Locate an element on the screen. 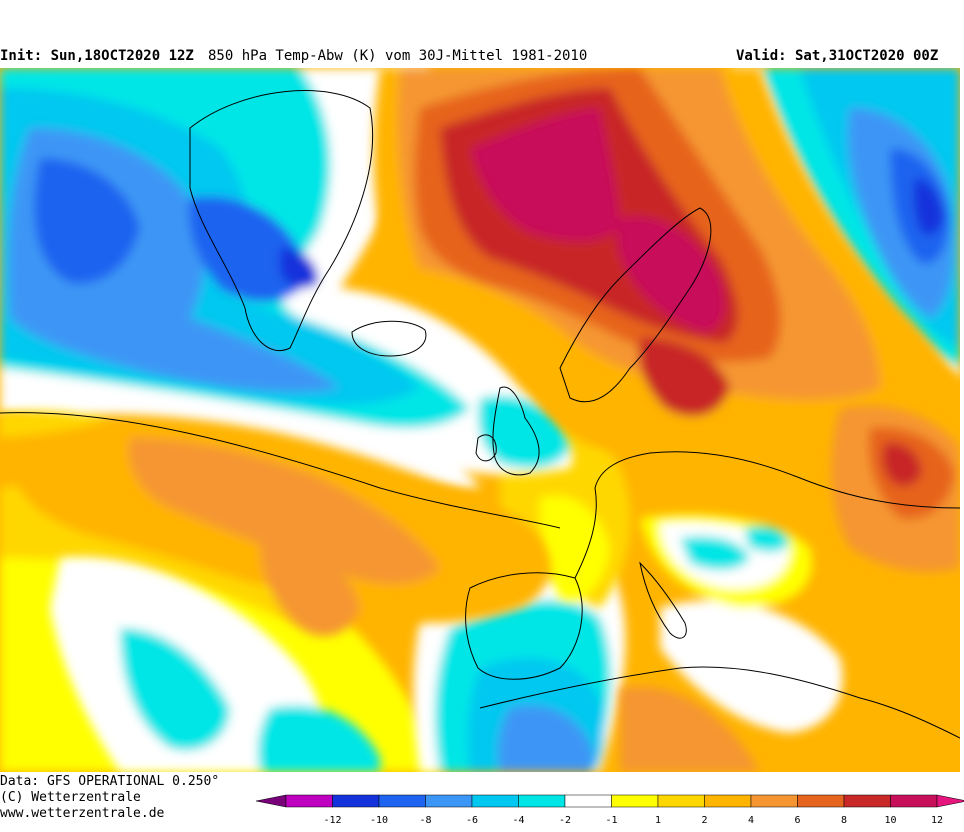 The height and width of the screenshot is (832, 964). iberia-coast is located at coordinates (524, 626).